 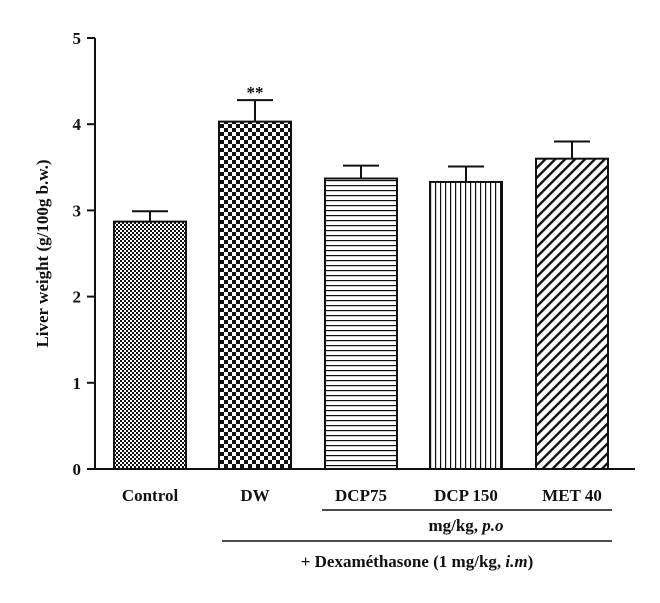 I want to click on y-tick-label: 2, so click(x=77, y=297).